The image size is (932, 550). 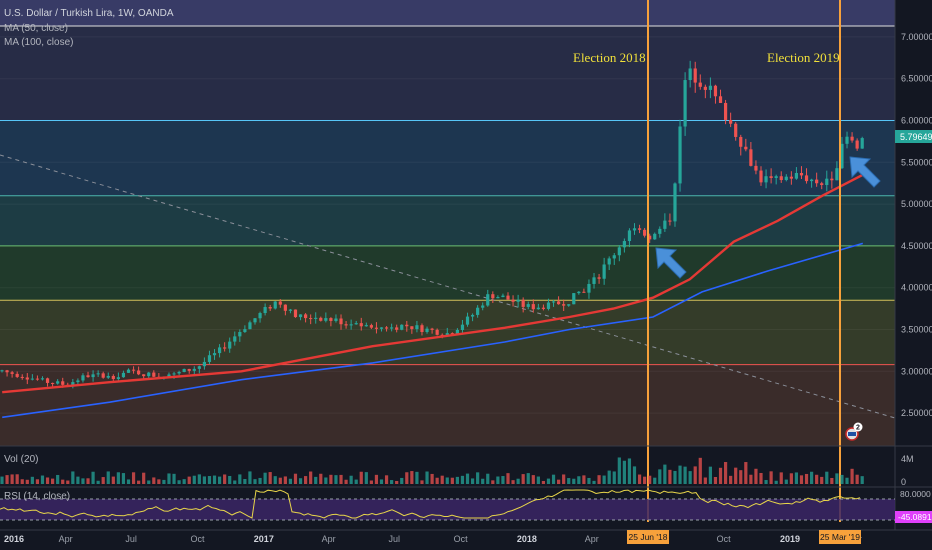 I want to click on volume-label: Vol (20), so click(x=21, y=459).